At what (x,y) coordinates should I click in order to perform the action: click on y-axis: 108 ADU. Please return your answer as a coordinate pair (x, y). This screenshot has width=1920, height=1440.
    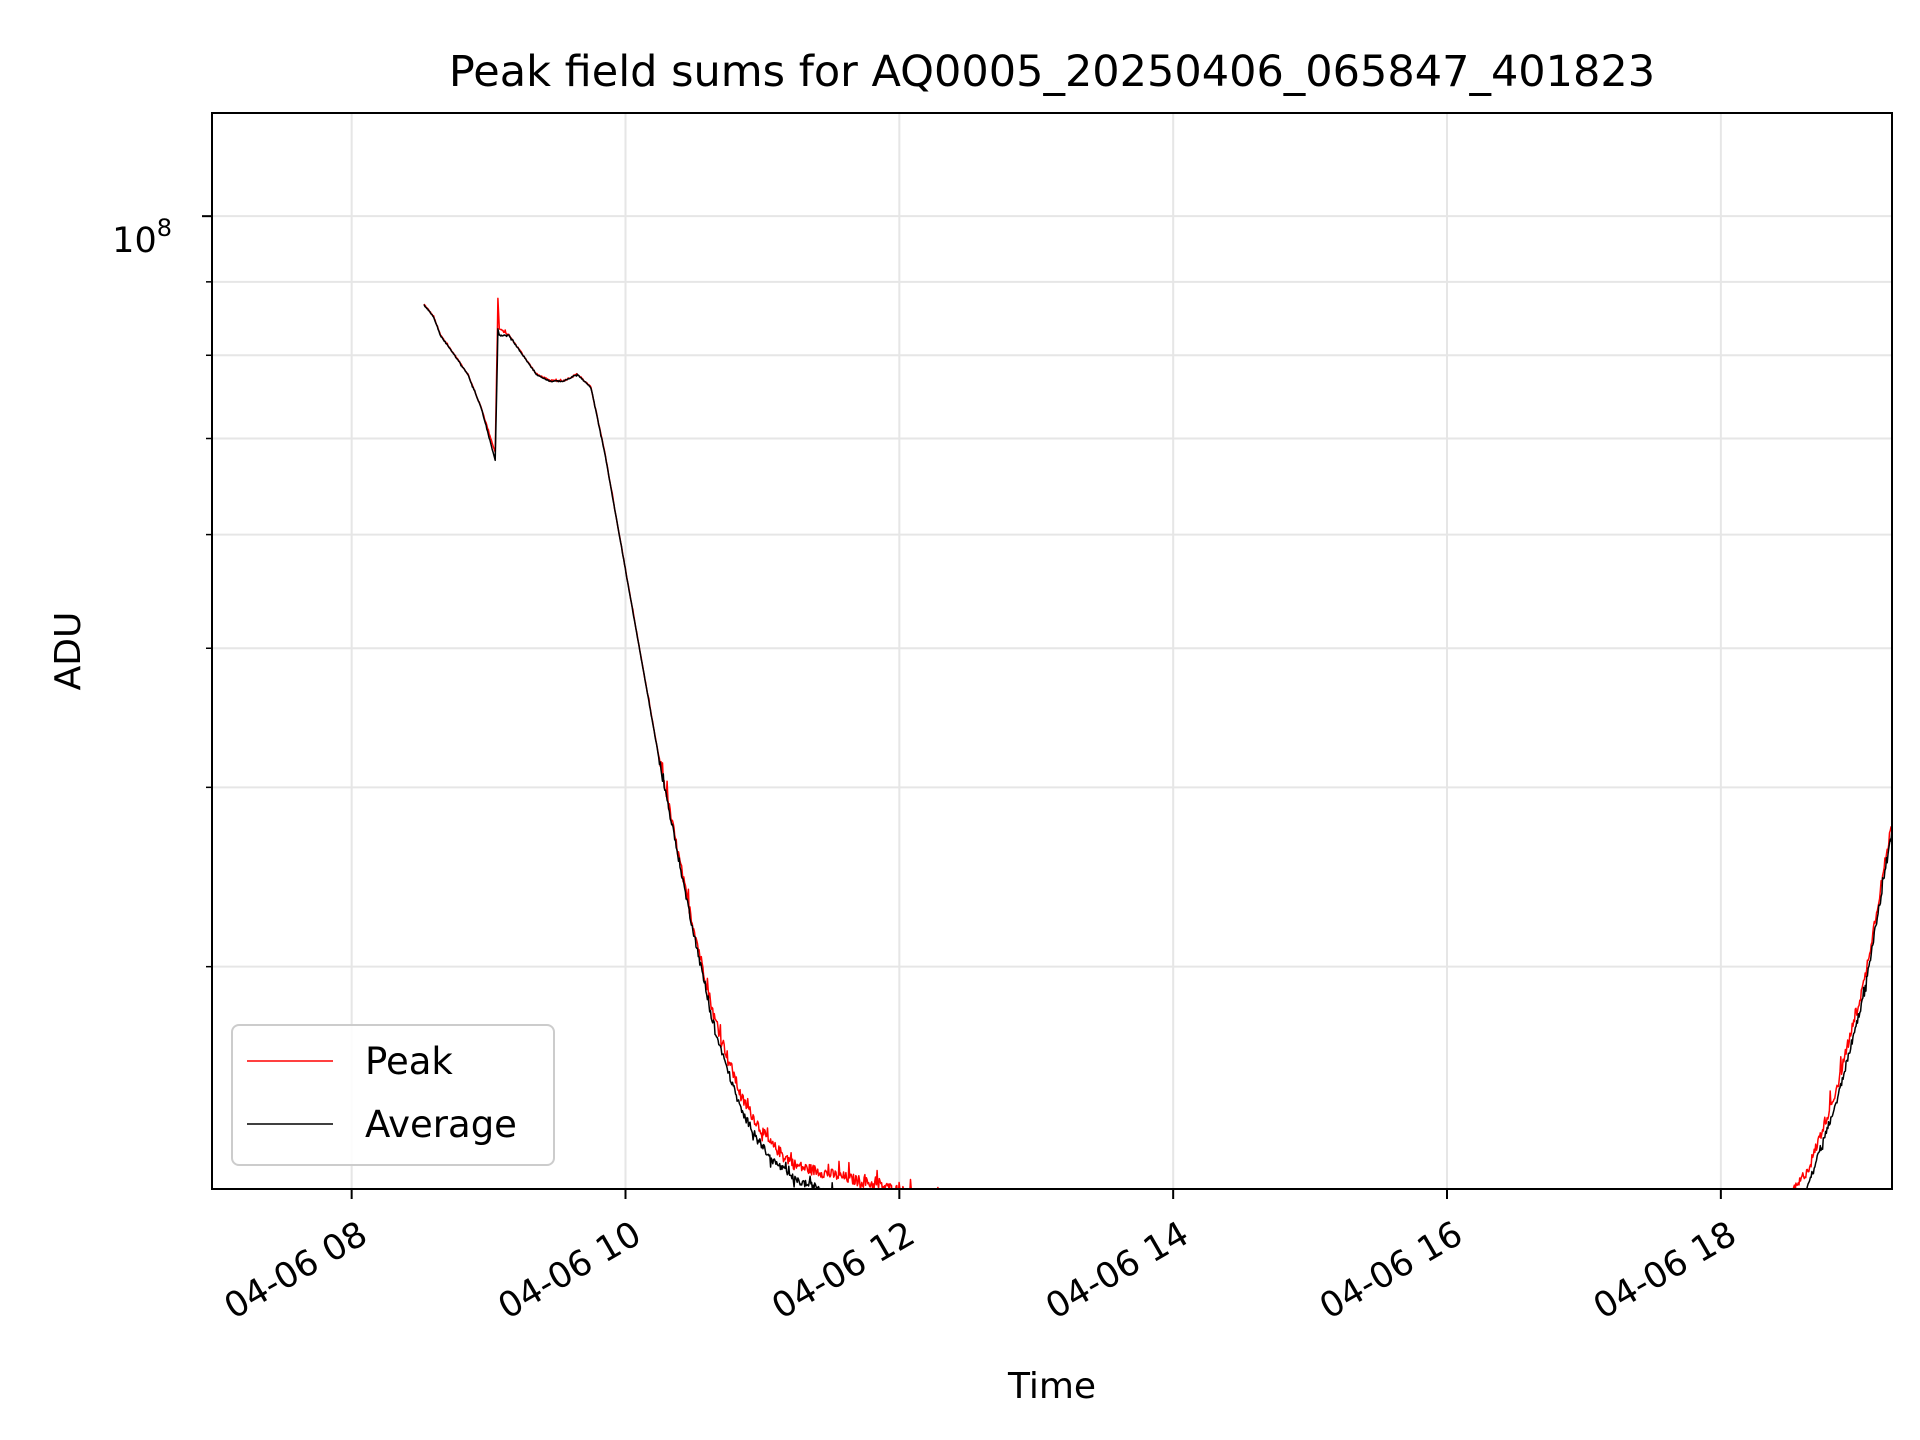
    Looking at the image, I should click on (110, 452).